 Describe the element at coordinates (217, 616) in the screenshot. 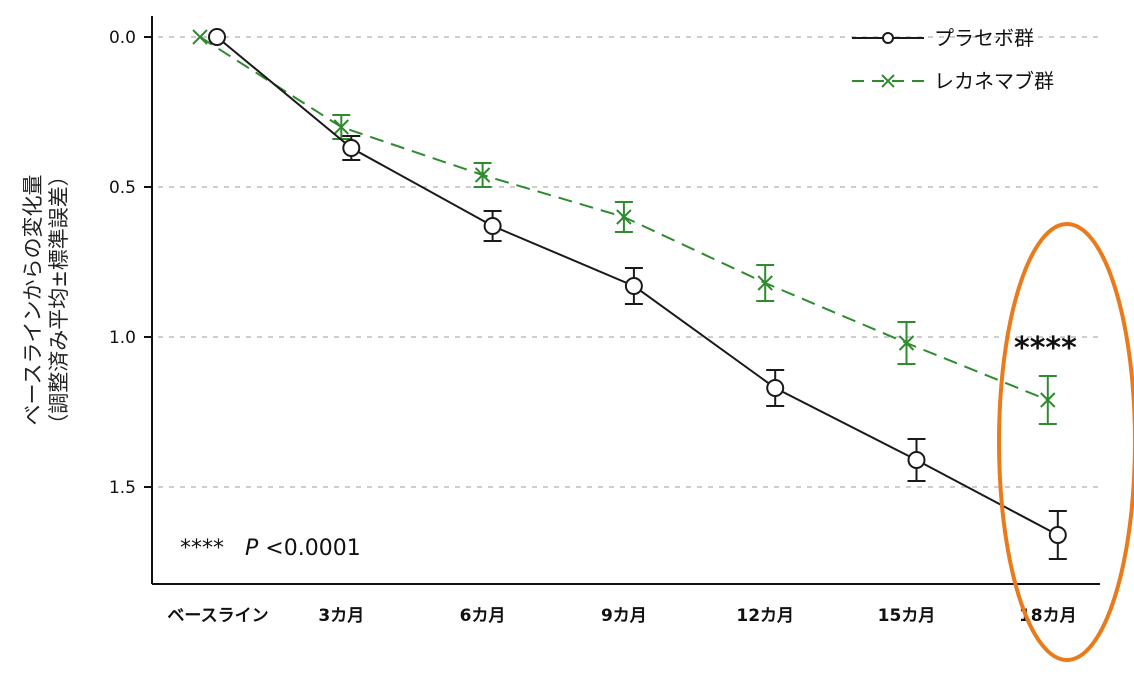

I see `x-tick-label-0: ベースライン` at that location.